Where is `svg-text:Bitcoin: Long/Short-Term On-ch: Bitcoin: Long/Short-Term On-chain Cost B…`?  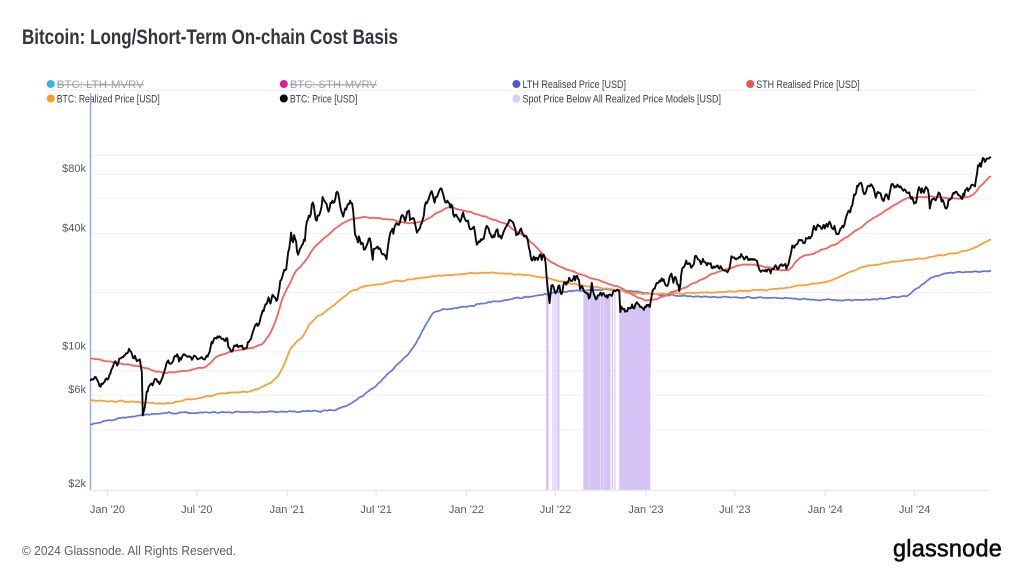 svg-text:Bitcoin: Long/Short-Term On-ch: Bitcoin: Long/Short-Term On-chain Cost B… is located at coordinates (210, 37).